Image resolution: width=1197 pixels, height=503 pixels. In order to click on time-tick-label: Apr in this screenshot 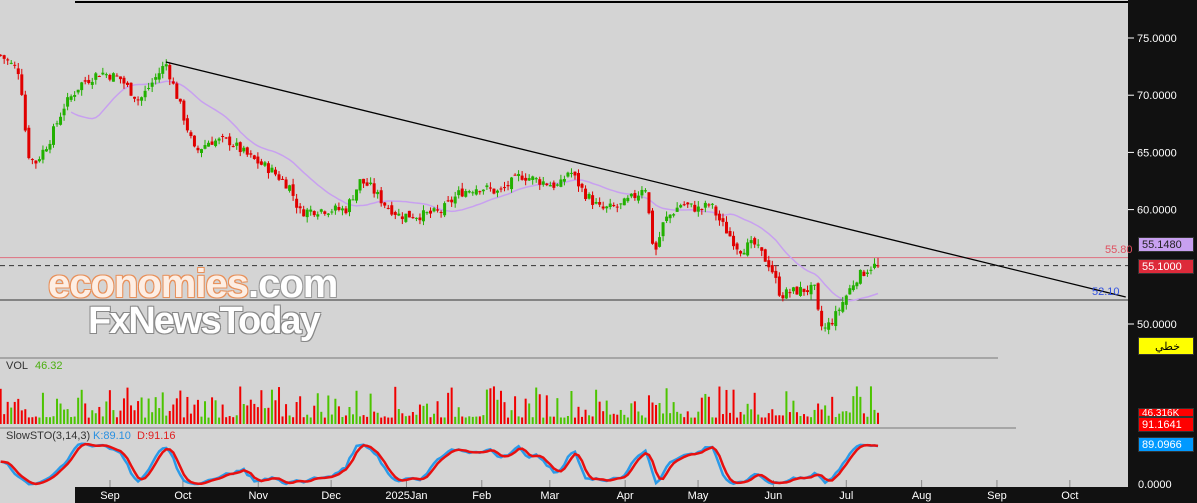, I will do `click(625, 496)`.